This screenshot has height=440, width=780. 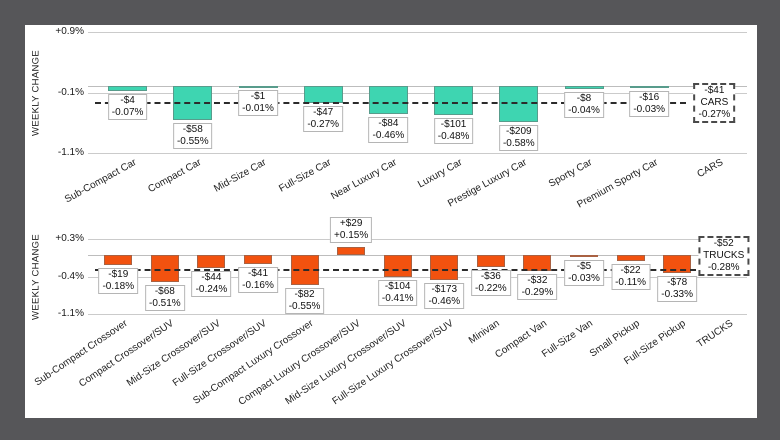 I want to click on dollar-value: -$1, so click(x=258, y=97).